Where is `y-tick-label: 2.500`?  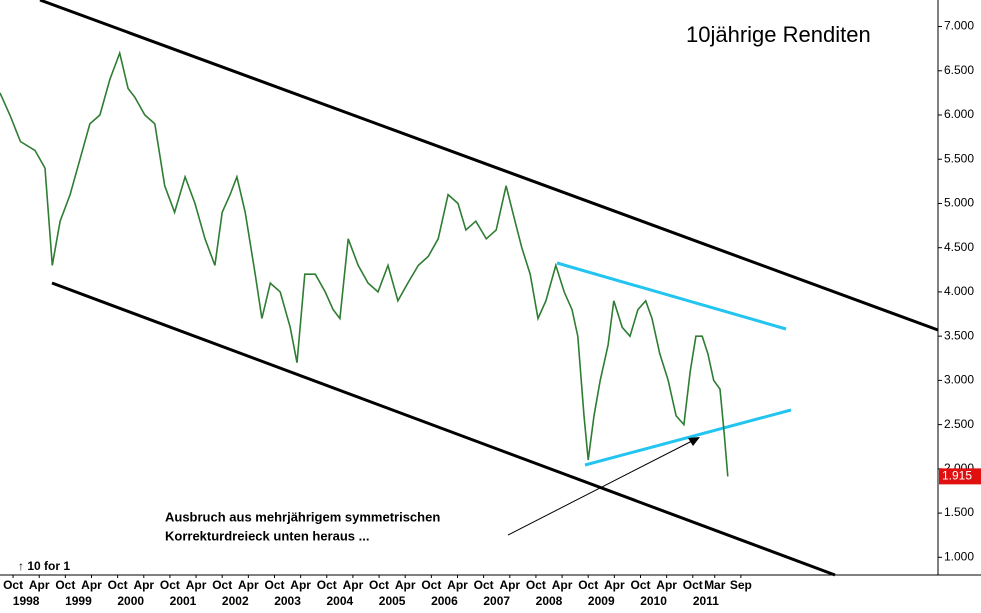
y-tick-label: 2.500 is located at coordinates (959, 424).